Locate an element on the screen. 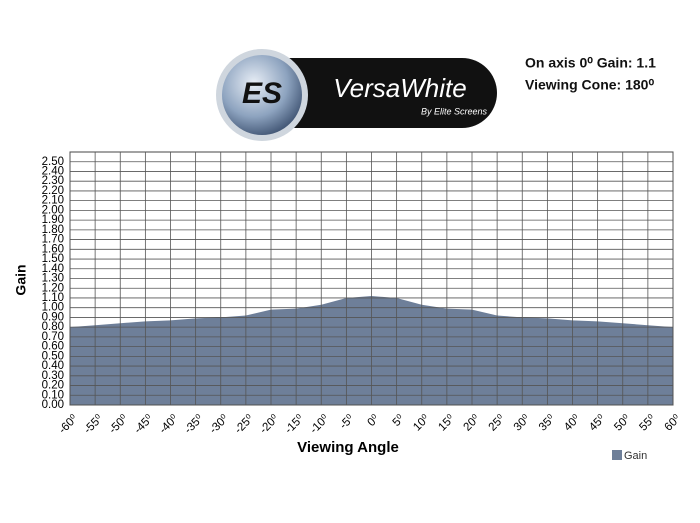 This screenshot has height=523, width=700. y-tick-label: 1.80 is located at coordinates (53, 230).